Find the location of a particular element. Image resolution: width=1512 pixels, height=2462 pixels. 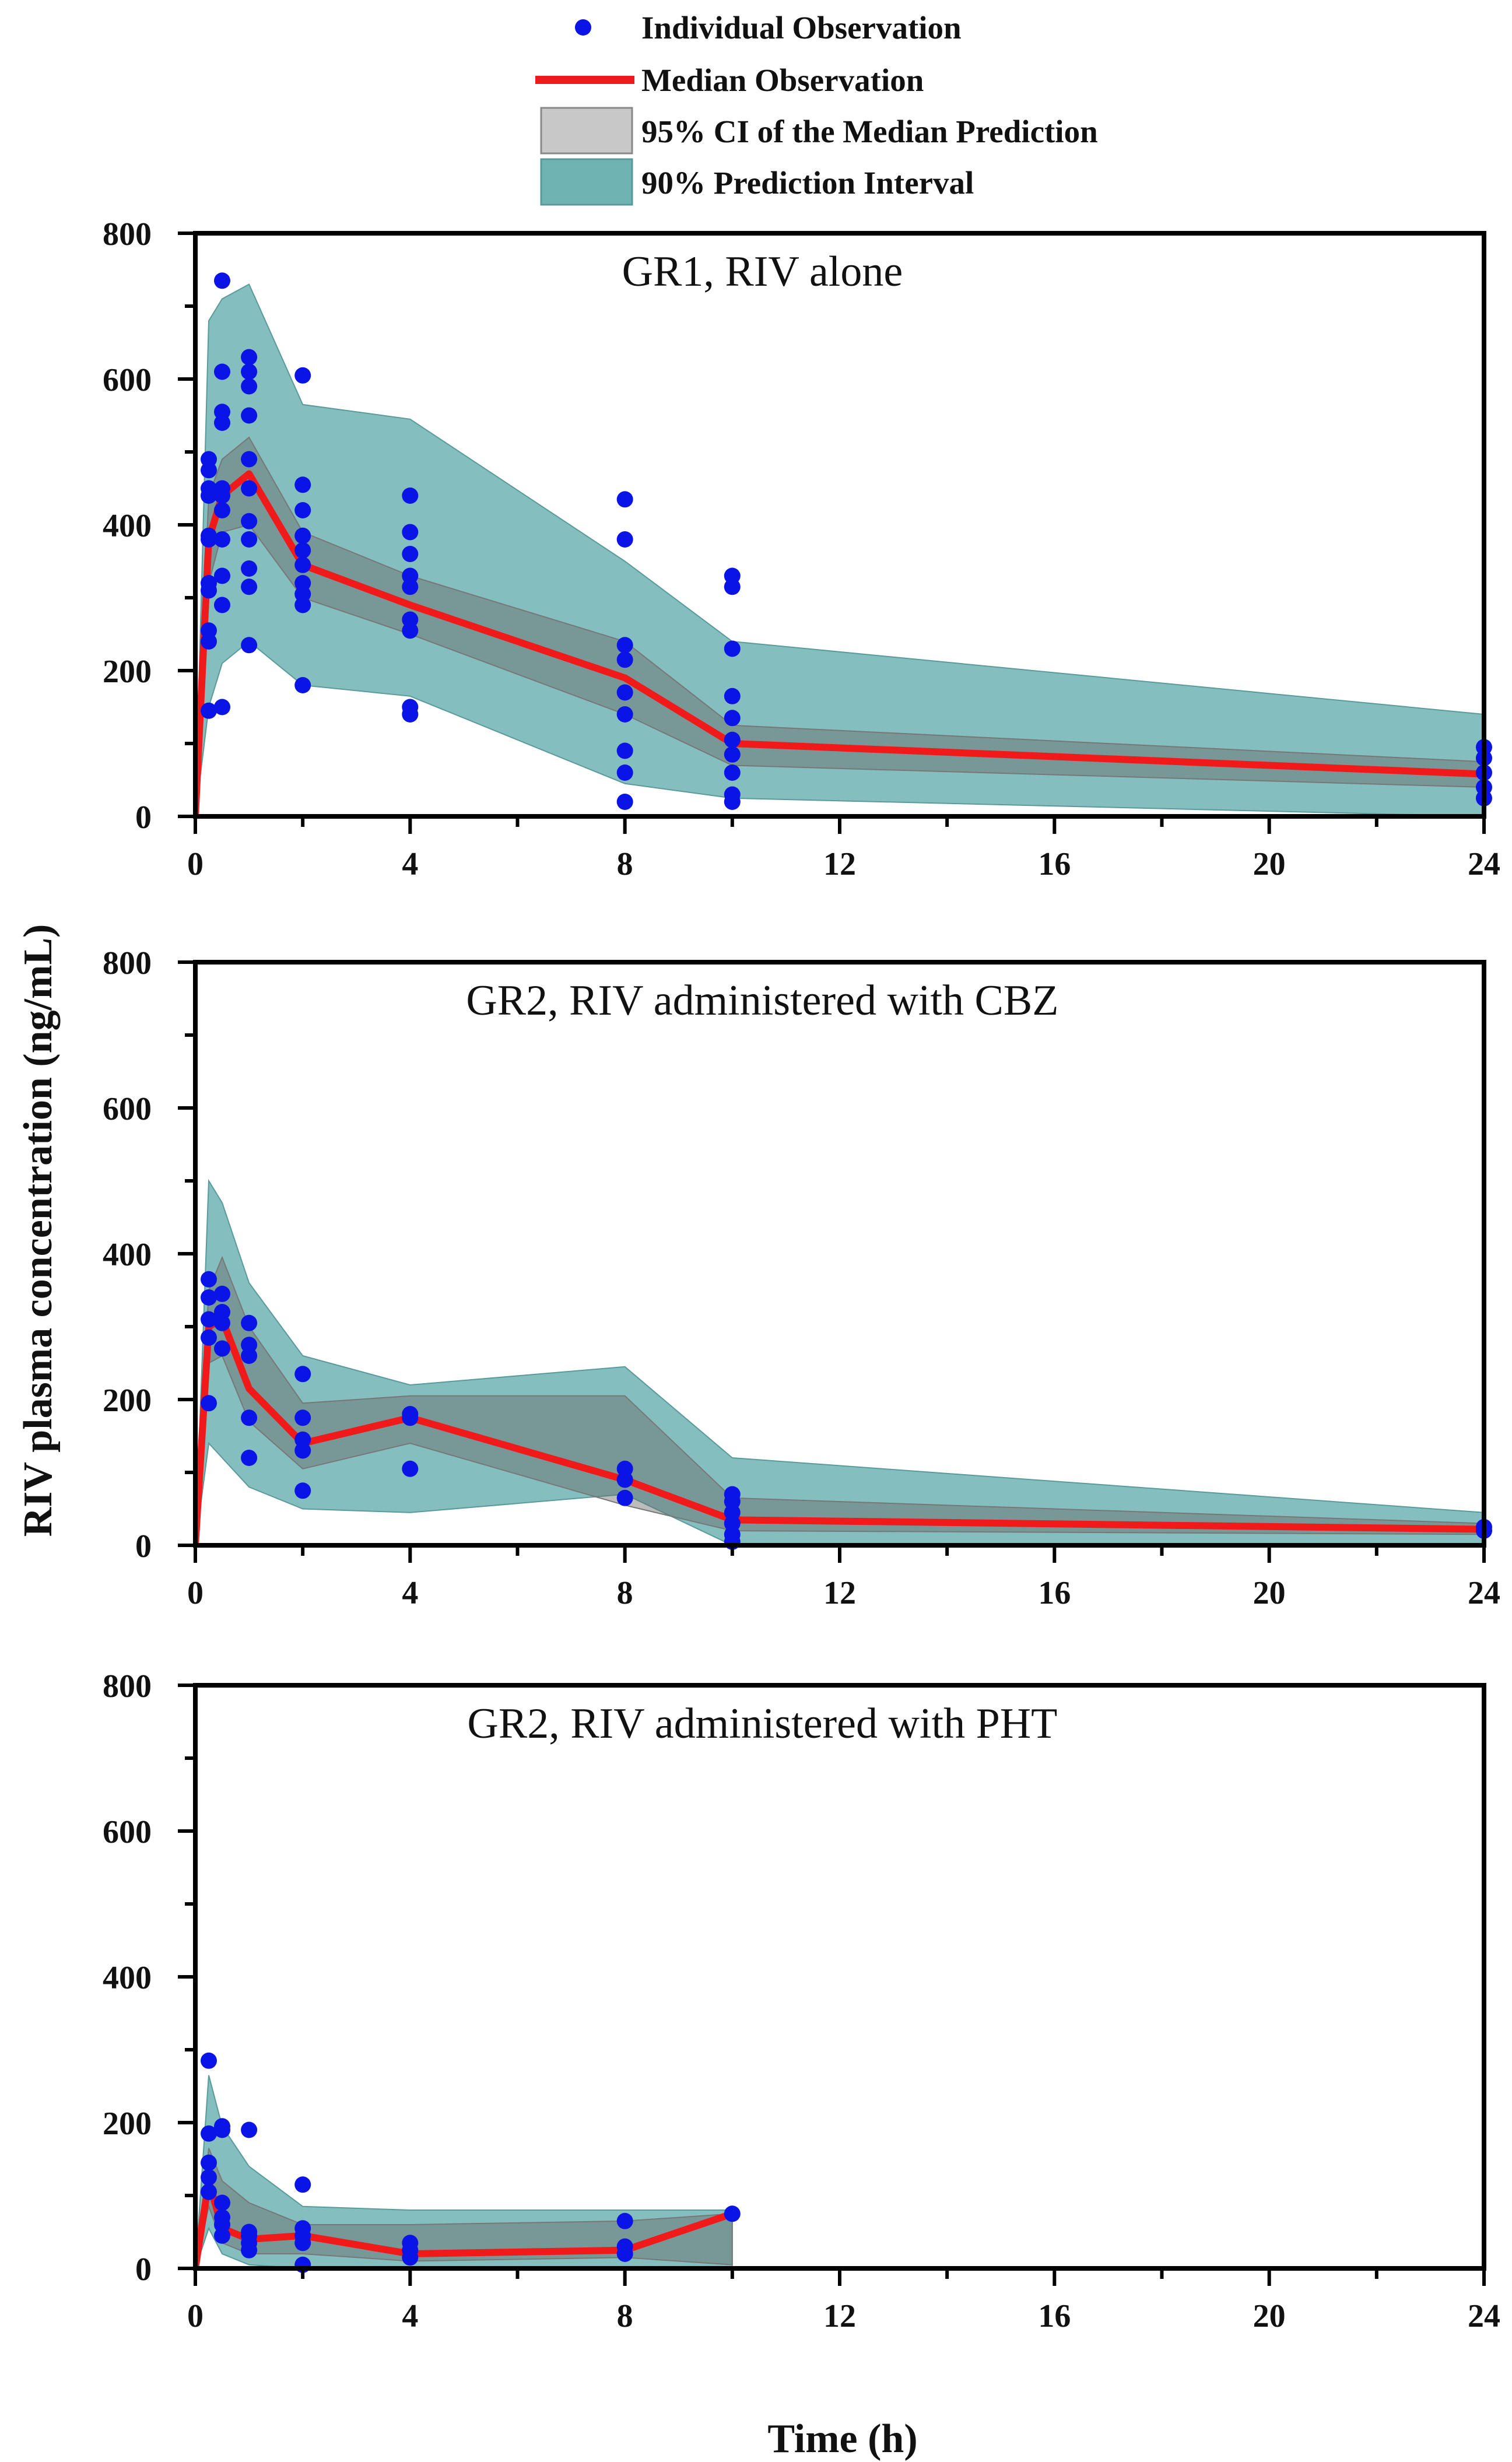

legend-observation-dot-icon is located at coordinates (583, 27).